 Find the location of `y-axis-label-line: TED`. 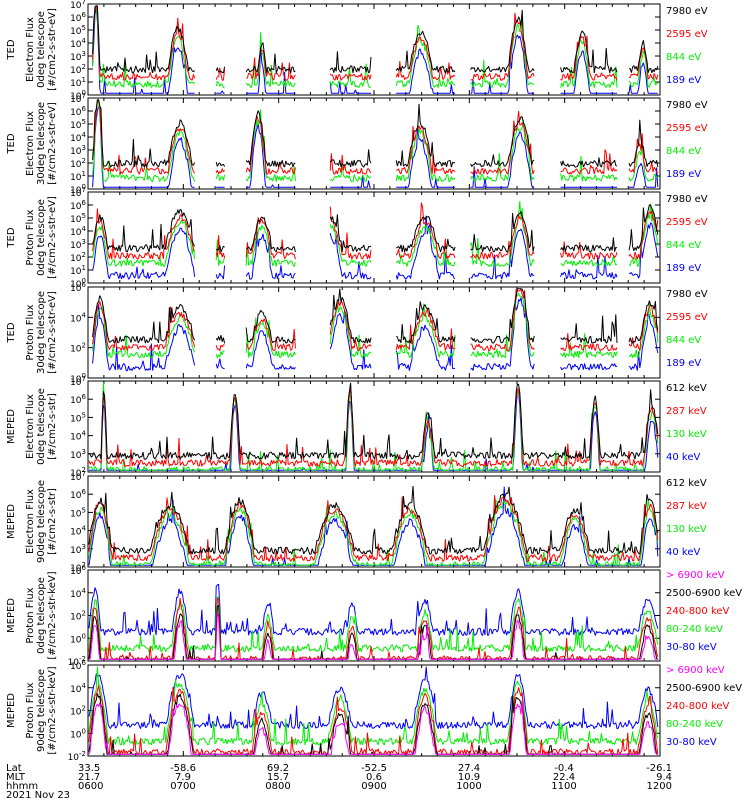

y-axis-label-line: TED is located at coordinates (11, 49).